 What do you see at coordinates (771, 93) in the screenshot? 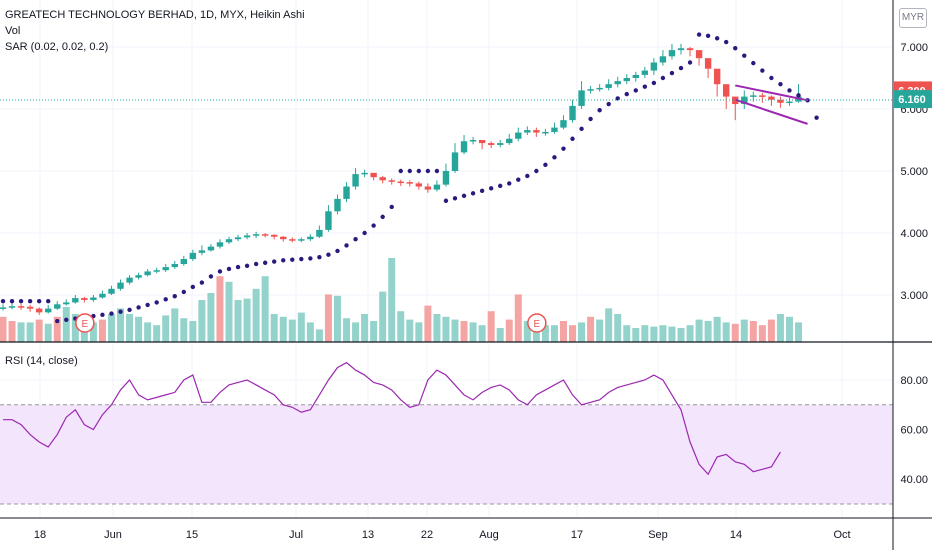
I see `wedge-upper-line` at bounding box center [771, 93].